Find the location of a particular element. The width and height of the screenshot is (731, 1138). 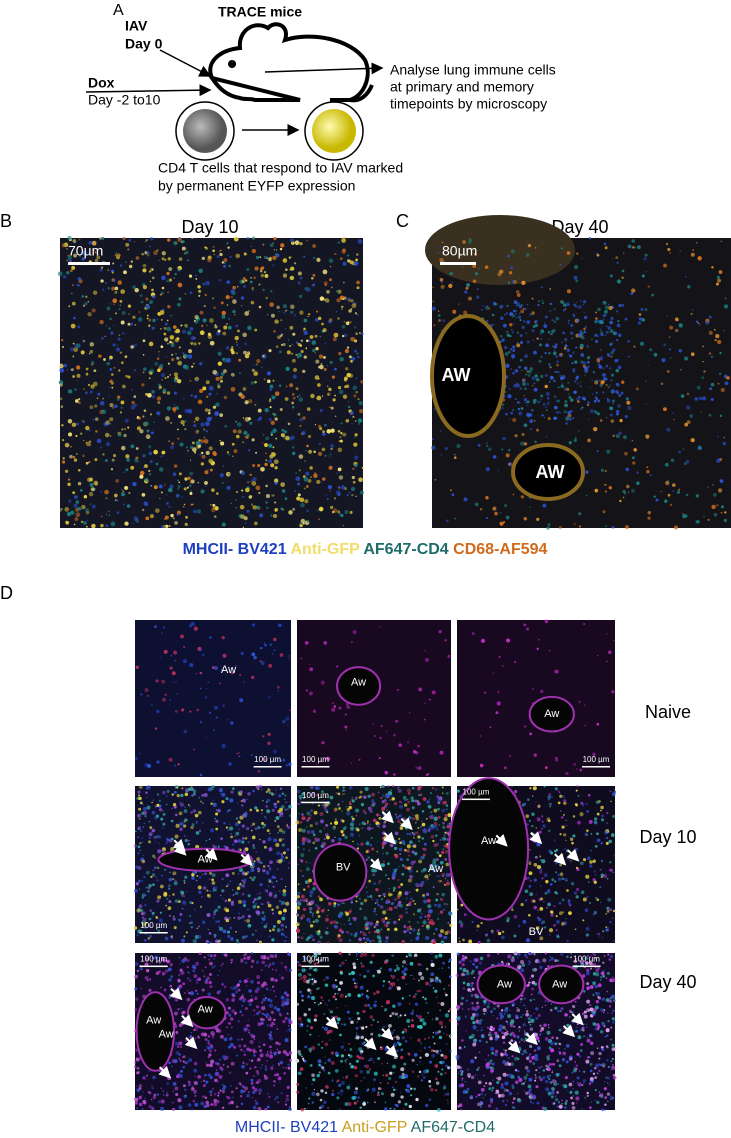

mouse-drawing is located at coordinates (290, 62).